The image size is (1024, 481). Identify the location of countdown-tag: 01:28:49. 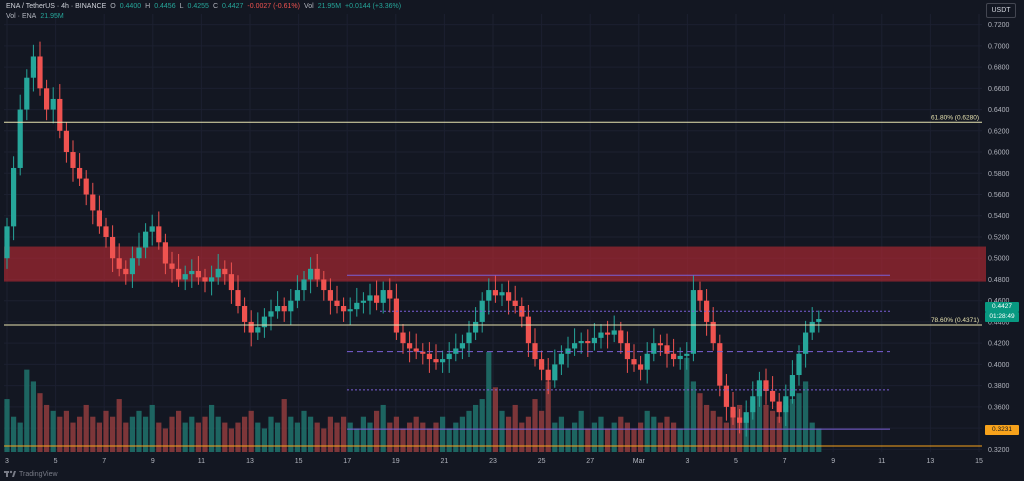
(1002, 317).